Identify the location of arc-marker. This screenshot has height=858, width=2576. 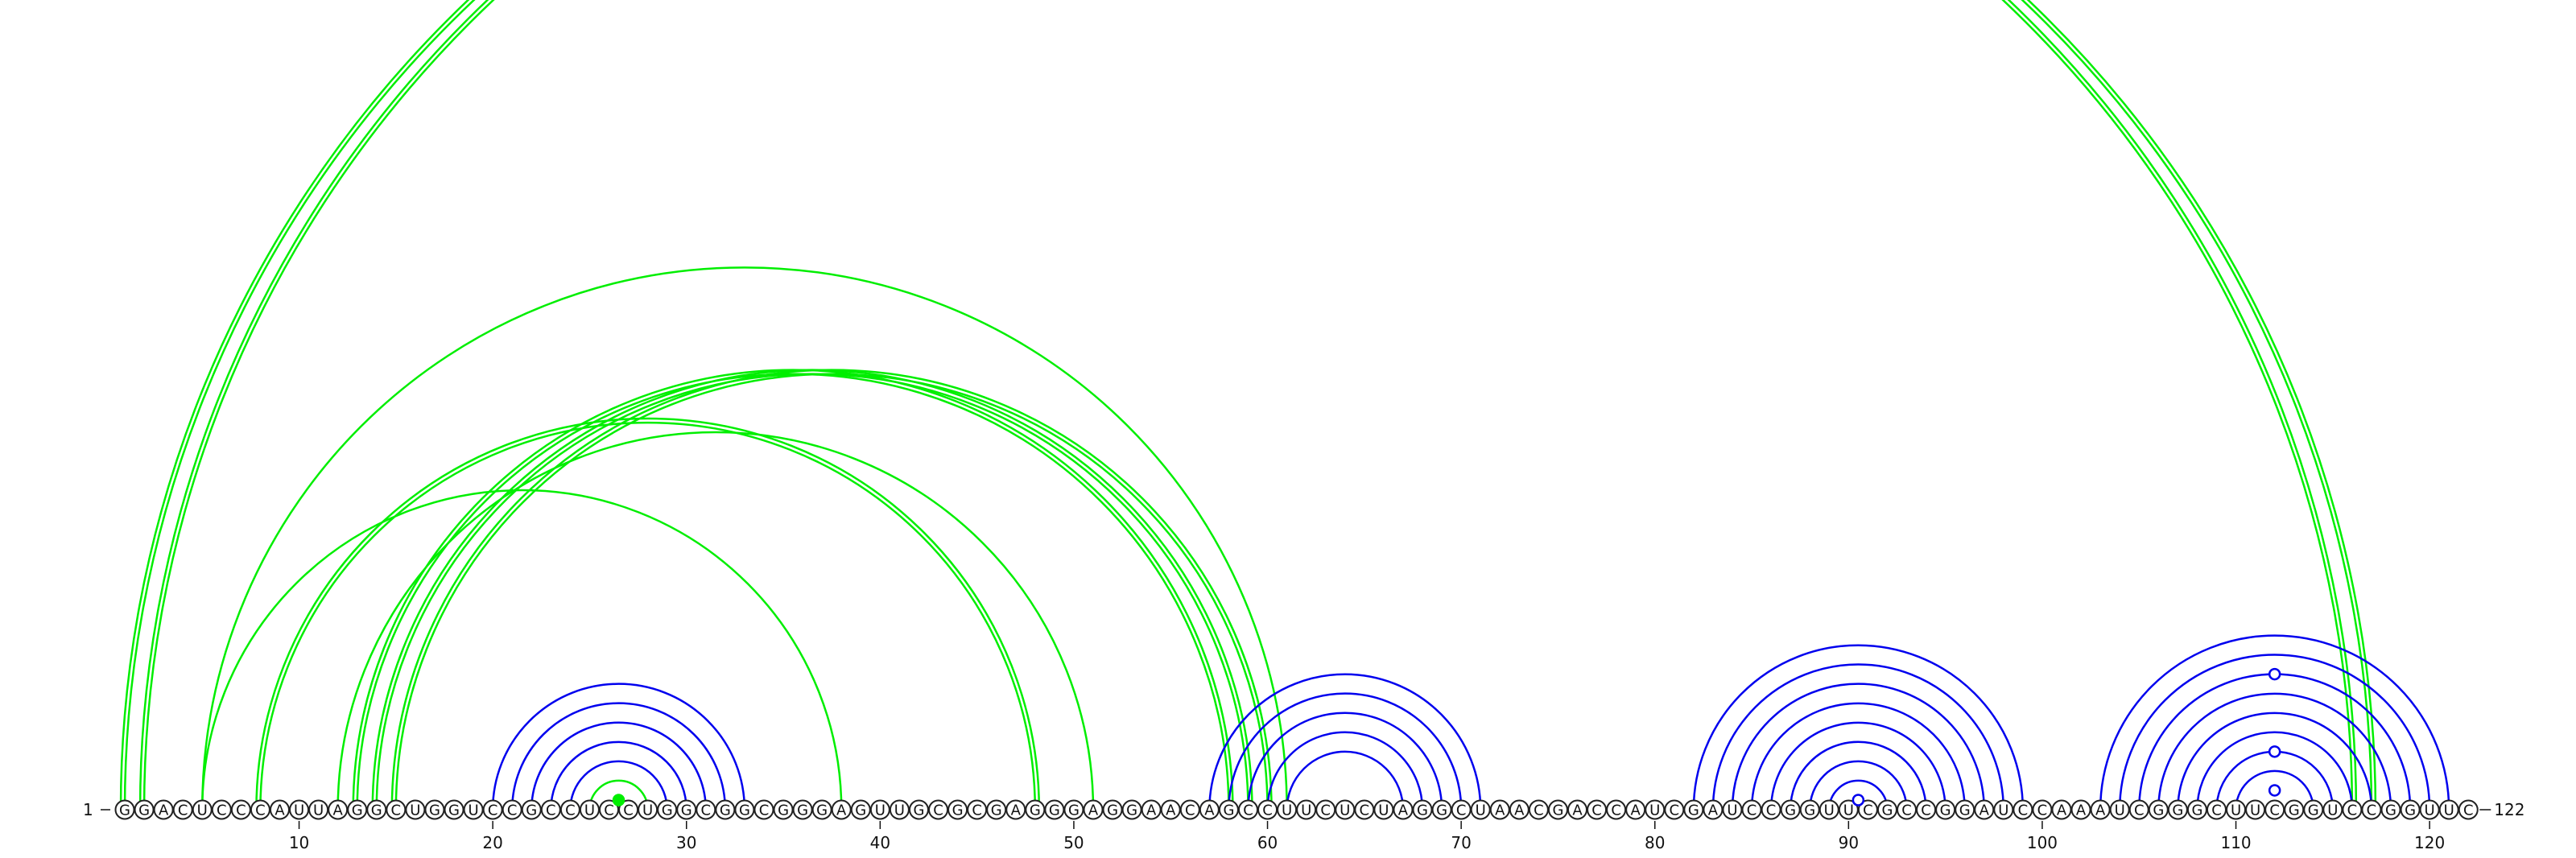
(2274, 674).